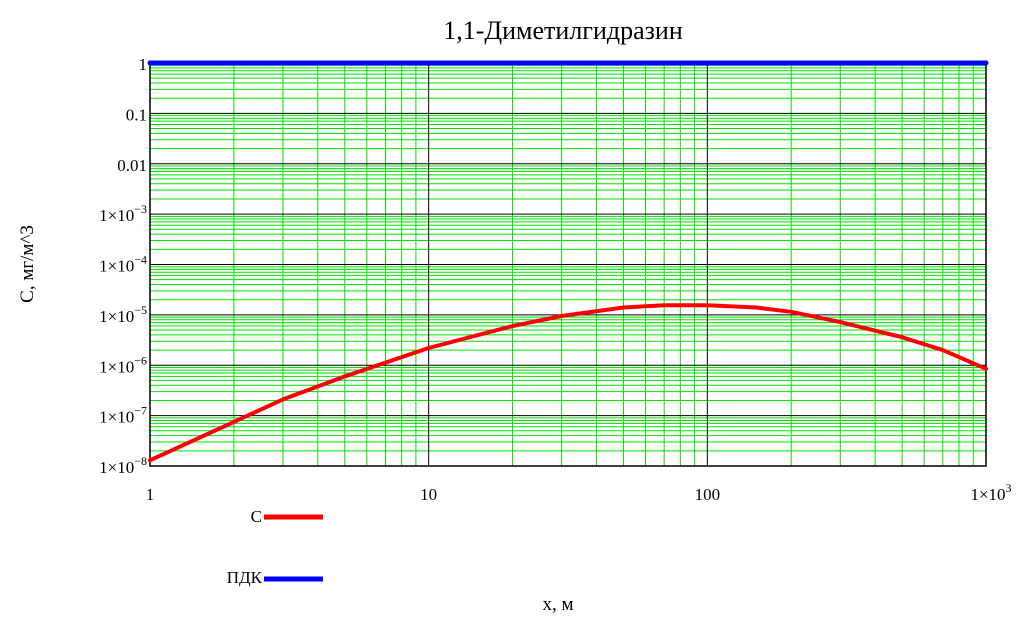  I want to click on y-tick-label: 1×10⁻⁶, so click(123, 364).